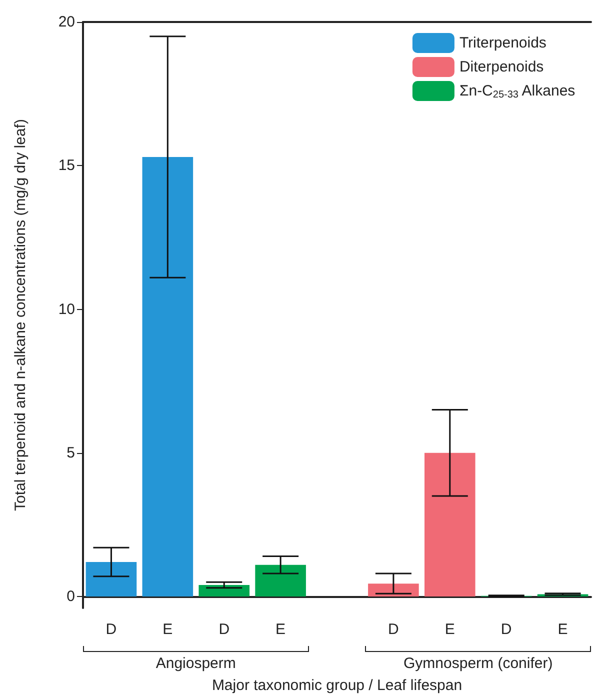 This screenshot has height=698, width=593. I want to click on text: Angiosperm, so click(196, 663).